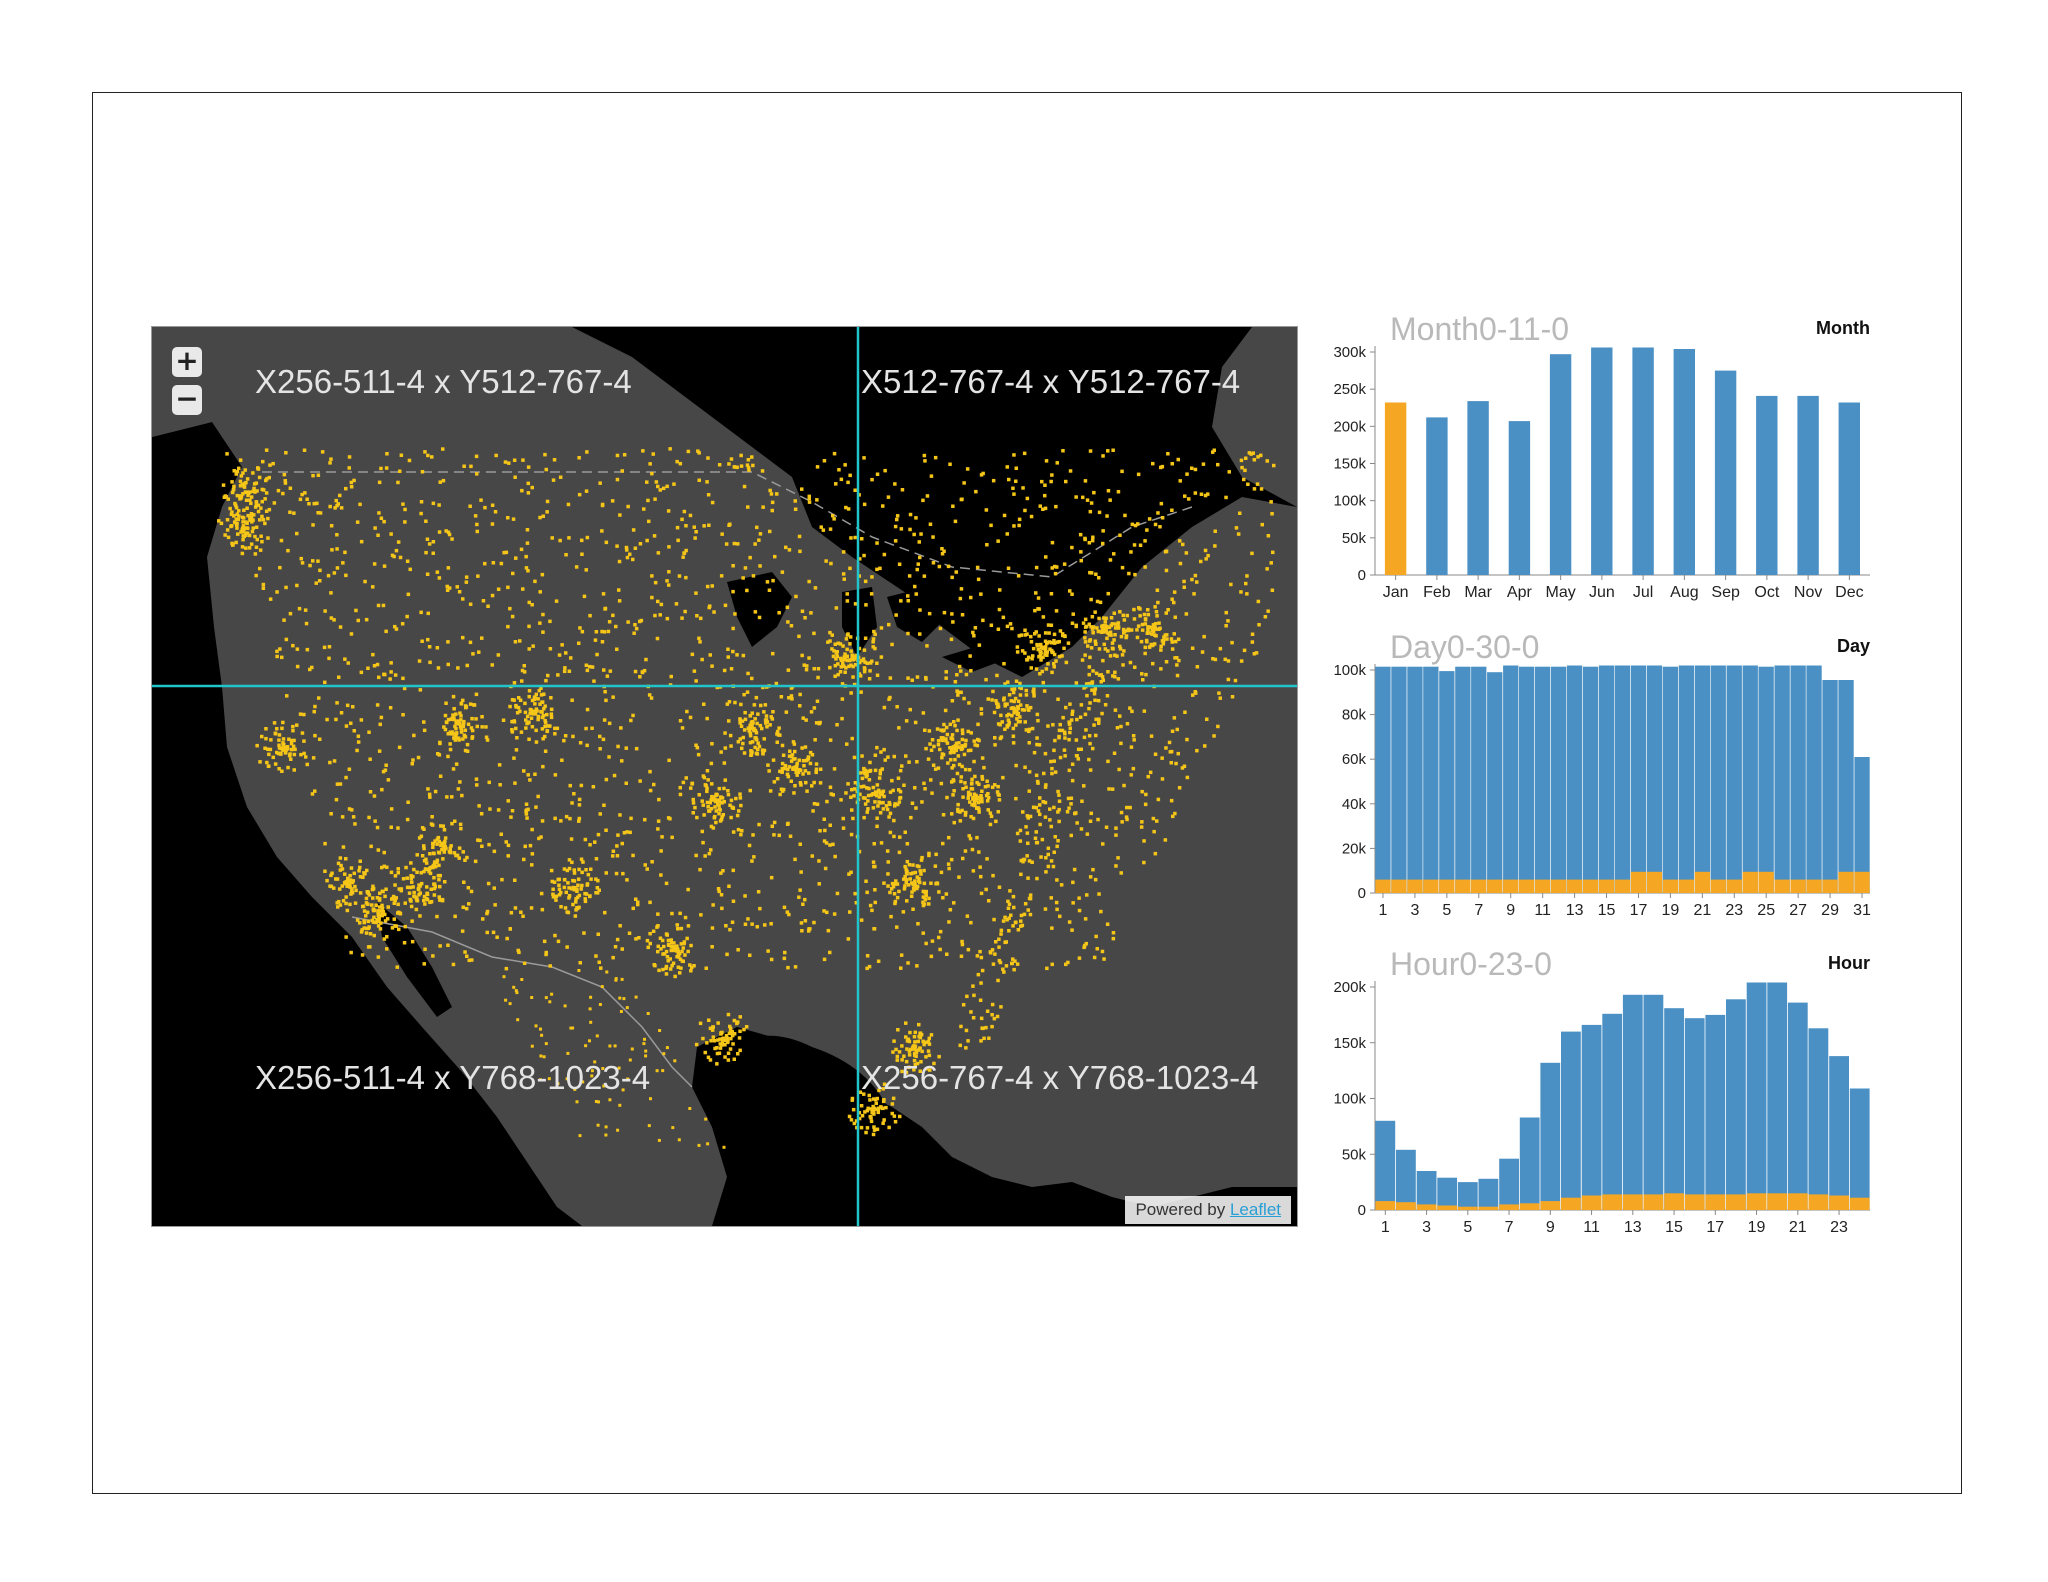 This screenshot has width=2048, height=1582. I want to click on leaflet-link: Leaflet, so click(1255, 1209).